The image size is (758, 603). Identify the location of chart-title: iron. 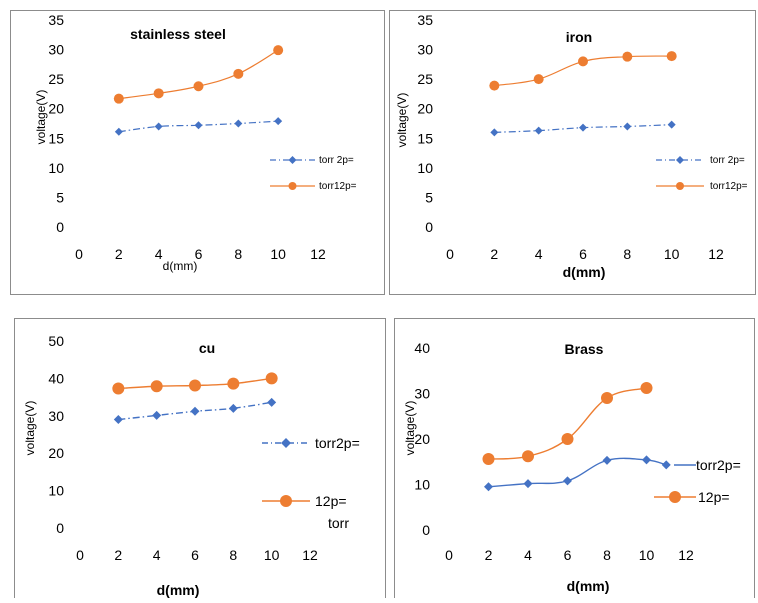
(579, 37).